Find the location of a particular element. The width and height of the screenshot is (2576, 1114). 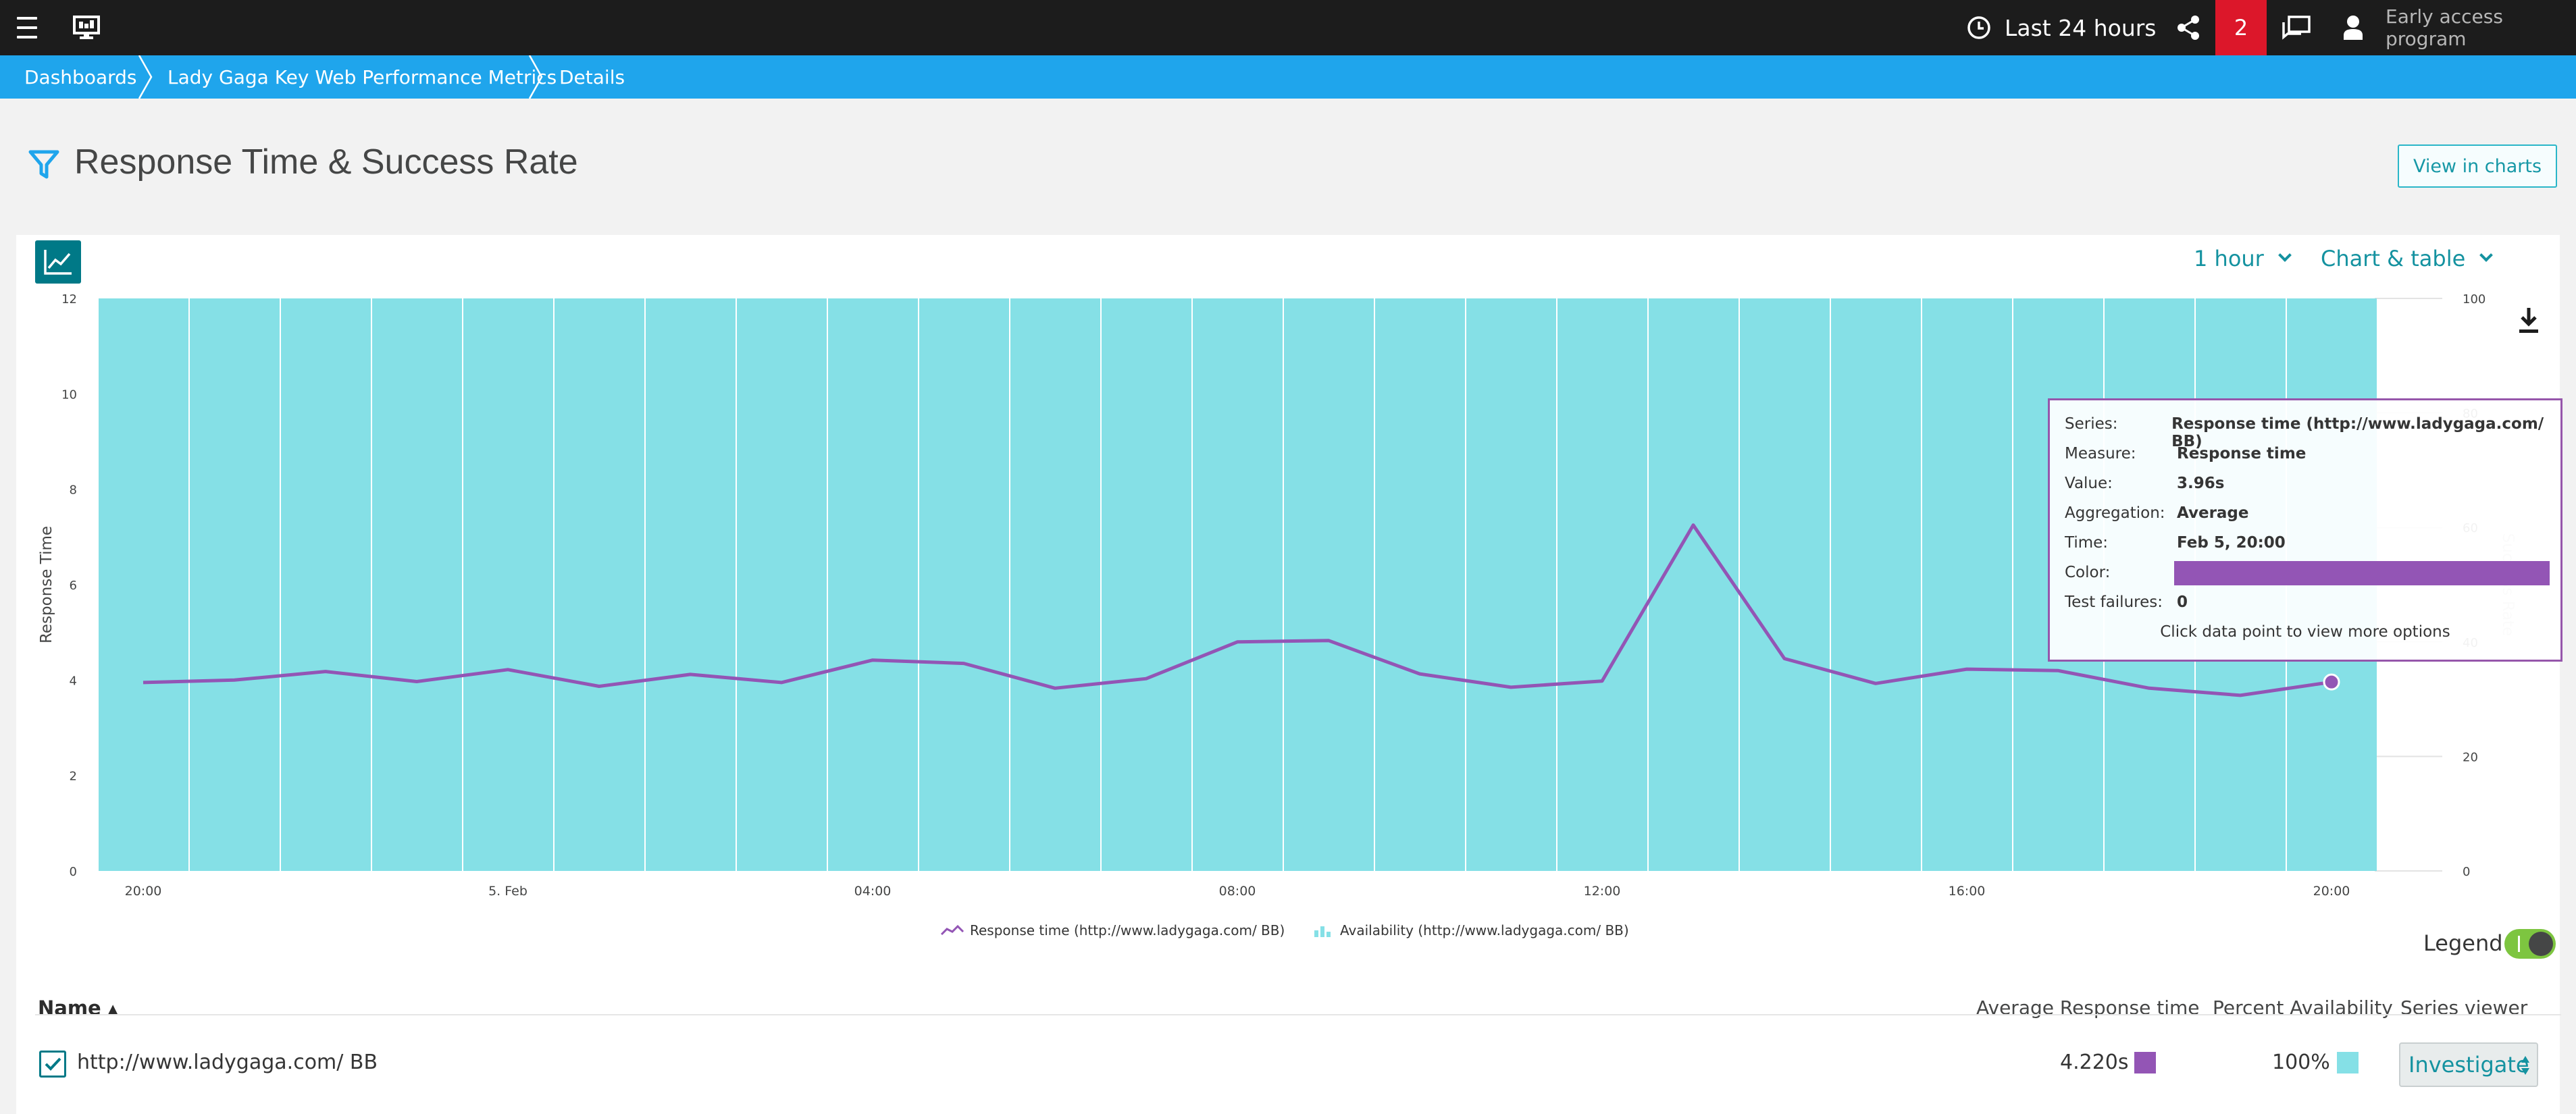

y-axis-tick-label: 10 is located at coordinates (69, 395).